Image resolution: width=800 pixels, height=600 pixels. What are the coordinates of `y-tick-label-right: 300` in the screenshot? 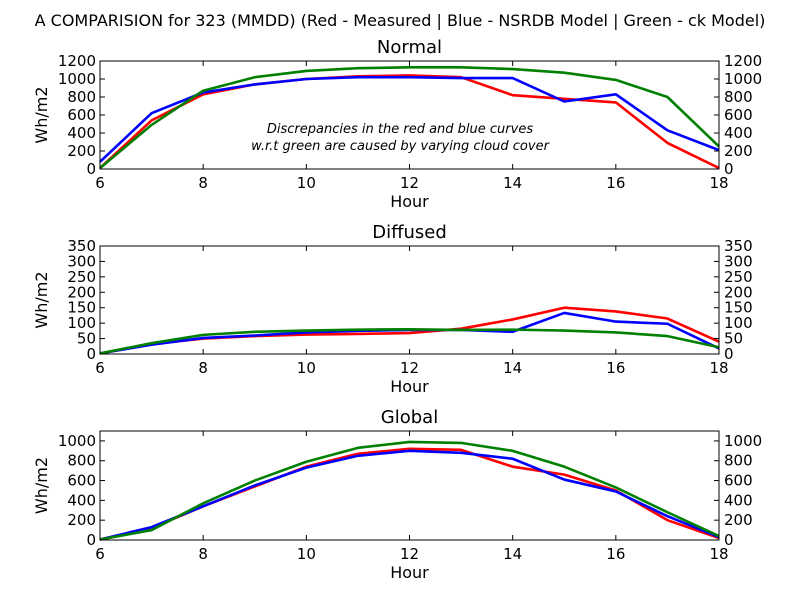 It's located at (738, 261).